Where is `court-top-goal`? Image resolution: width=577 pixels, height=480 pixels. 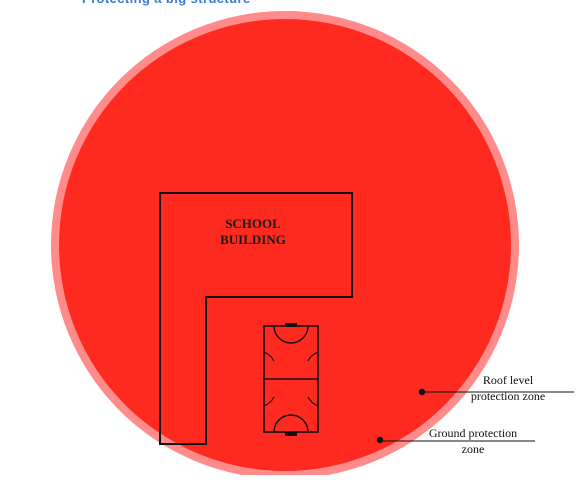
court-top-goal is located at coordinates (291, 325).